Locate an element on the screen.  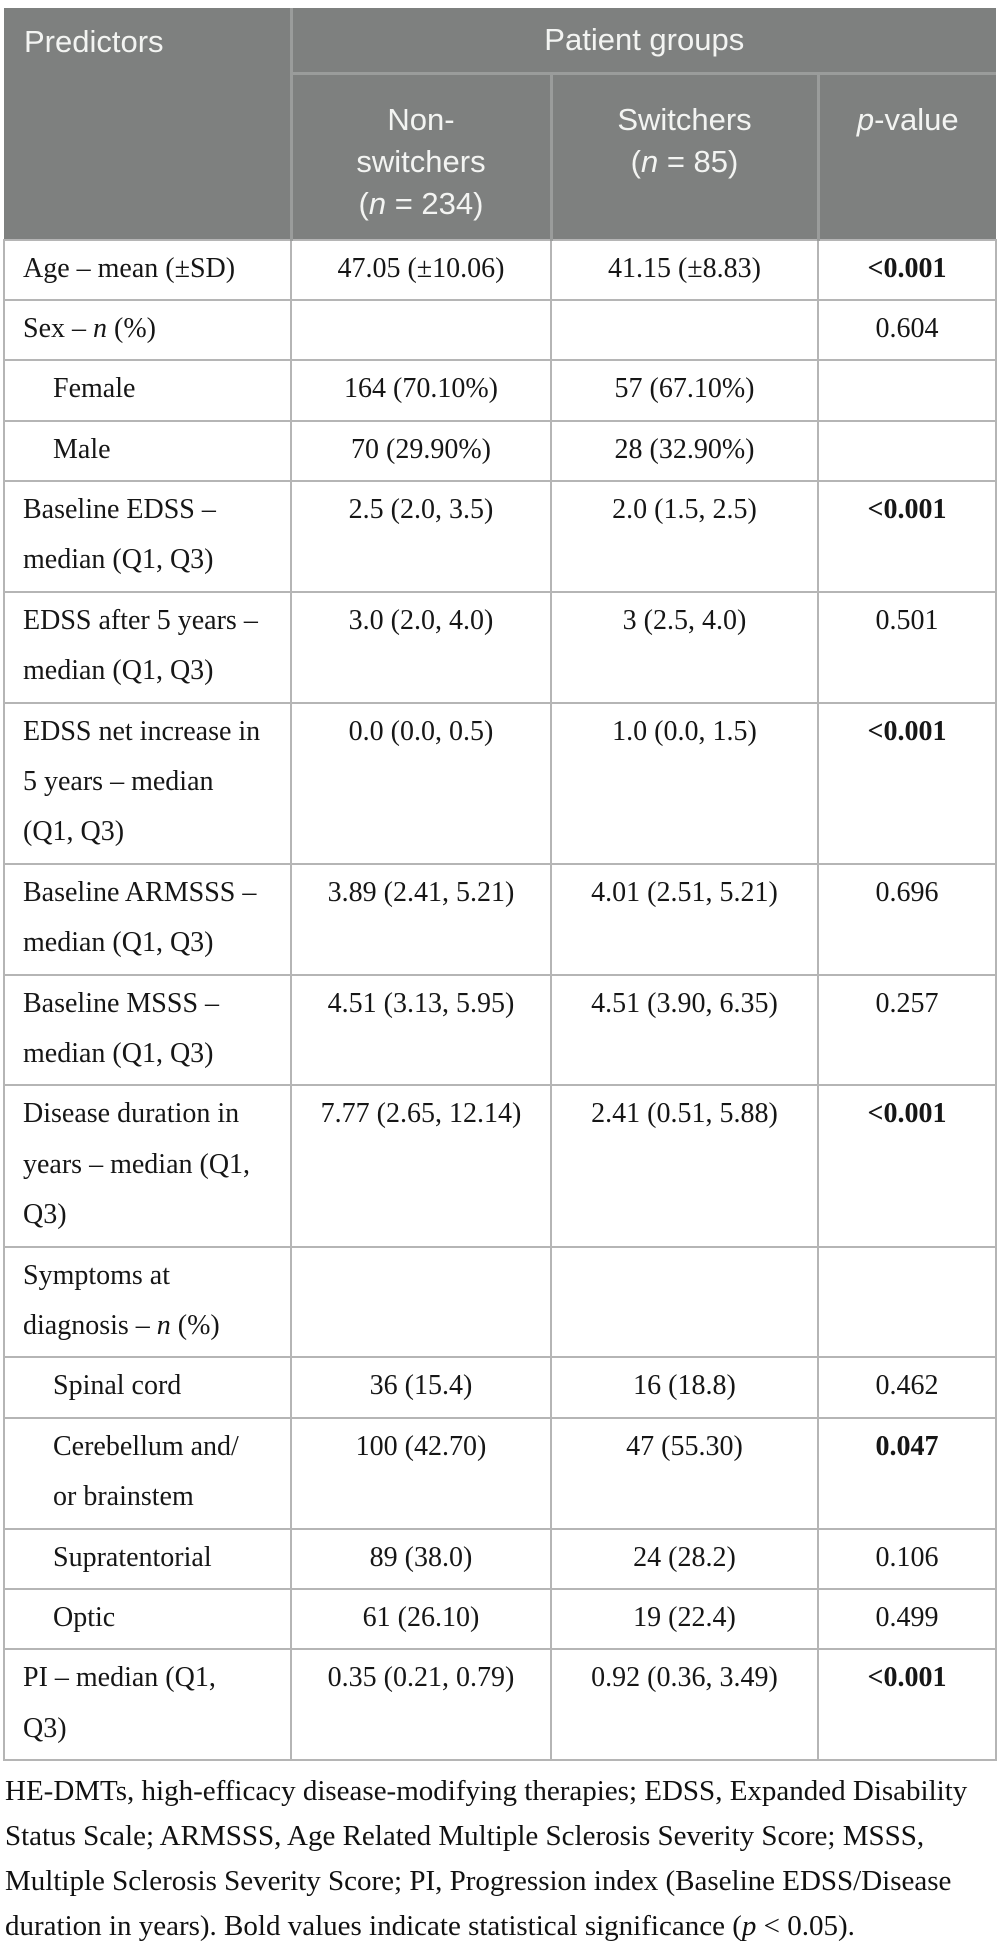
predictor-cell: Sex – n (%) is located at coordinates (147, 330).